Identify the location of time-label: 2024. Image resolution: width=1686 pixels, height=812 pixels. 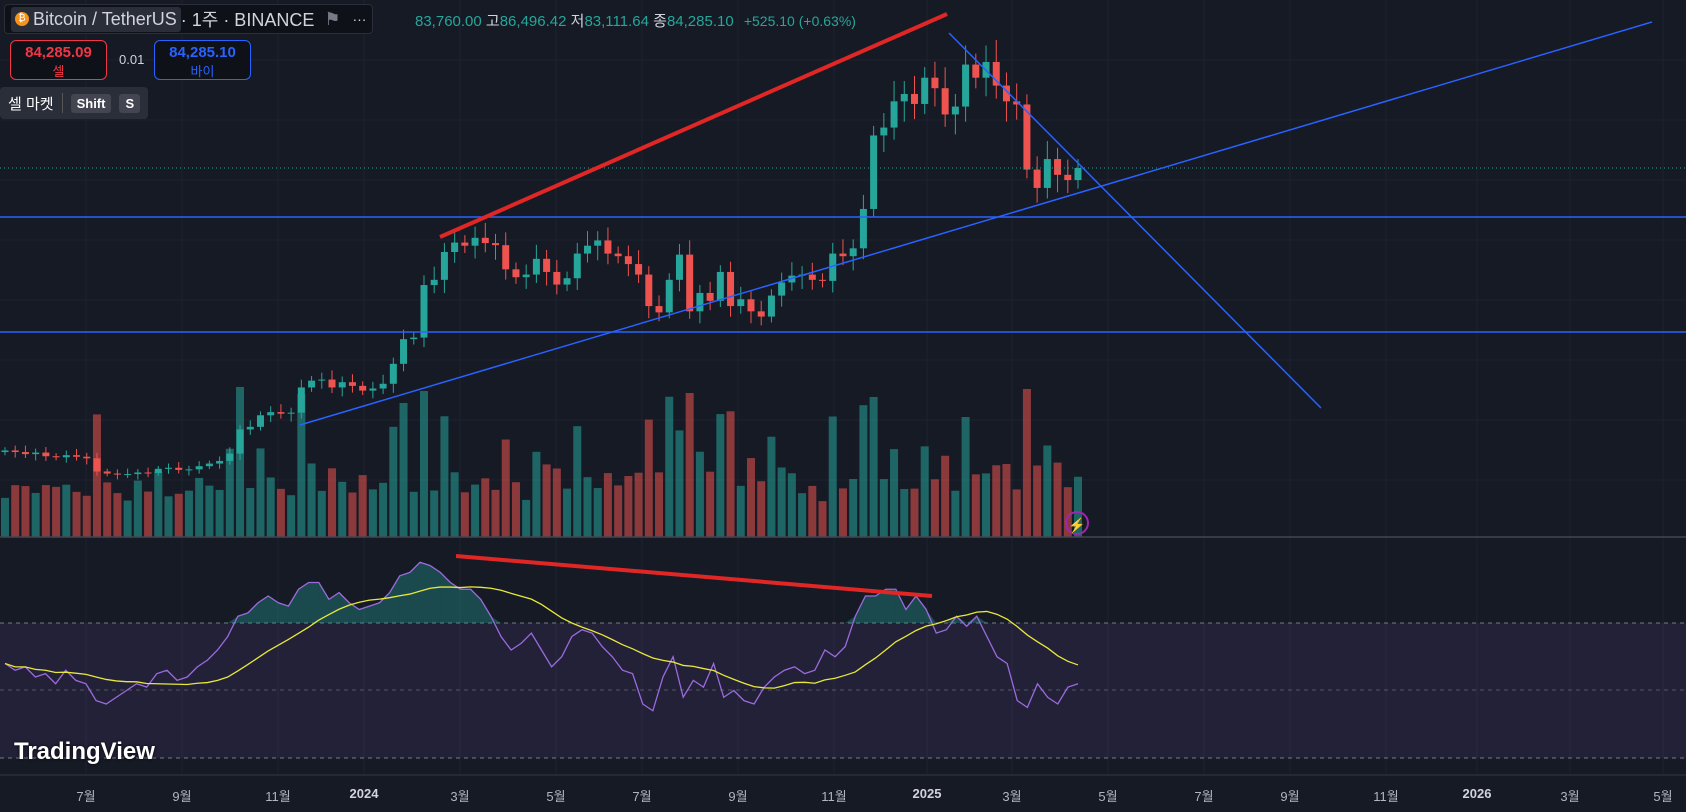
(364, 793).